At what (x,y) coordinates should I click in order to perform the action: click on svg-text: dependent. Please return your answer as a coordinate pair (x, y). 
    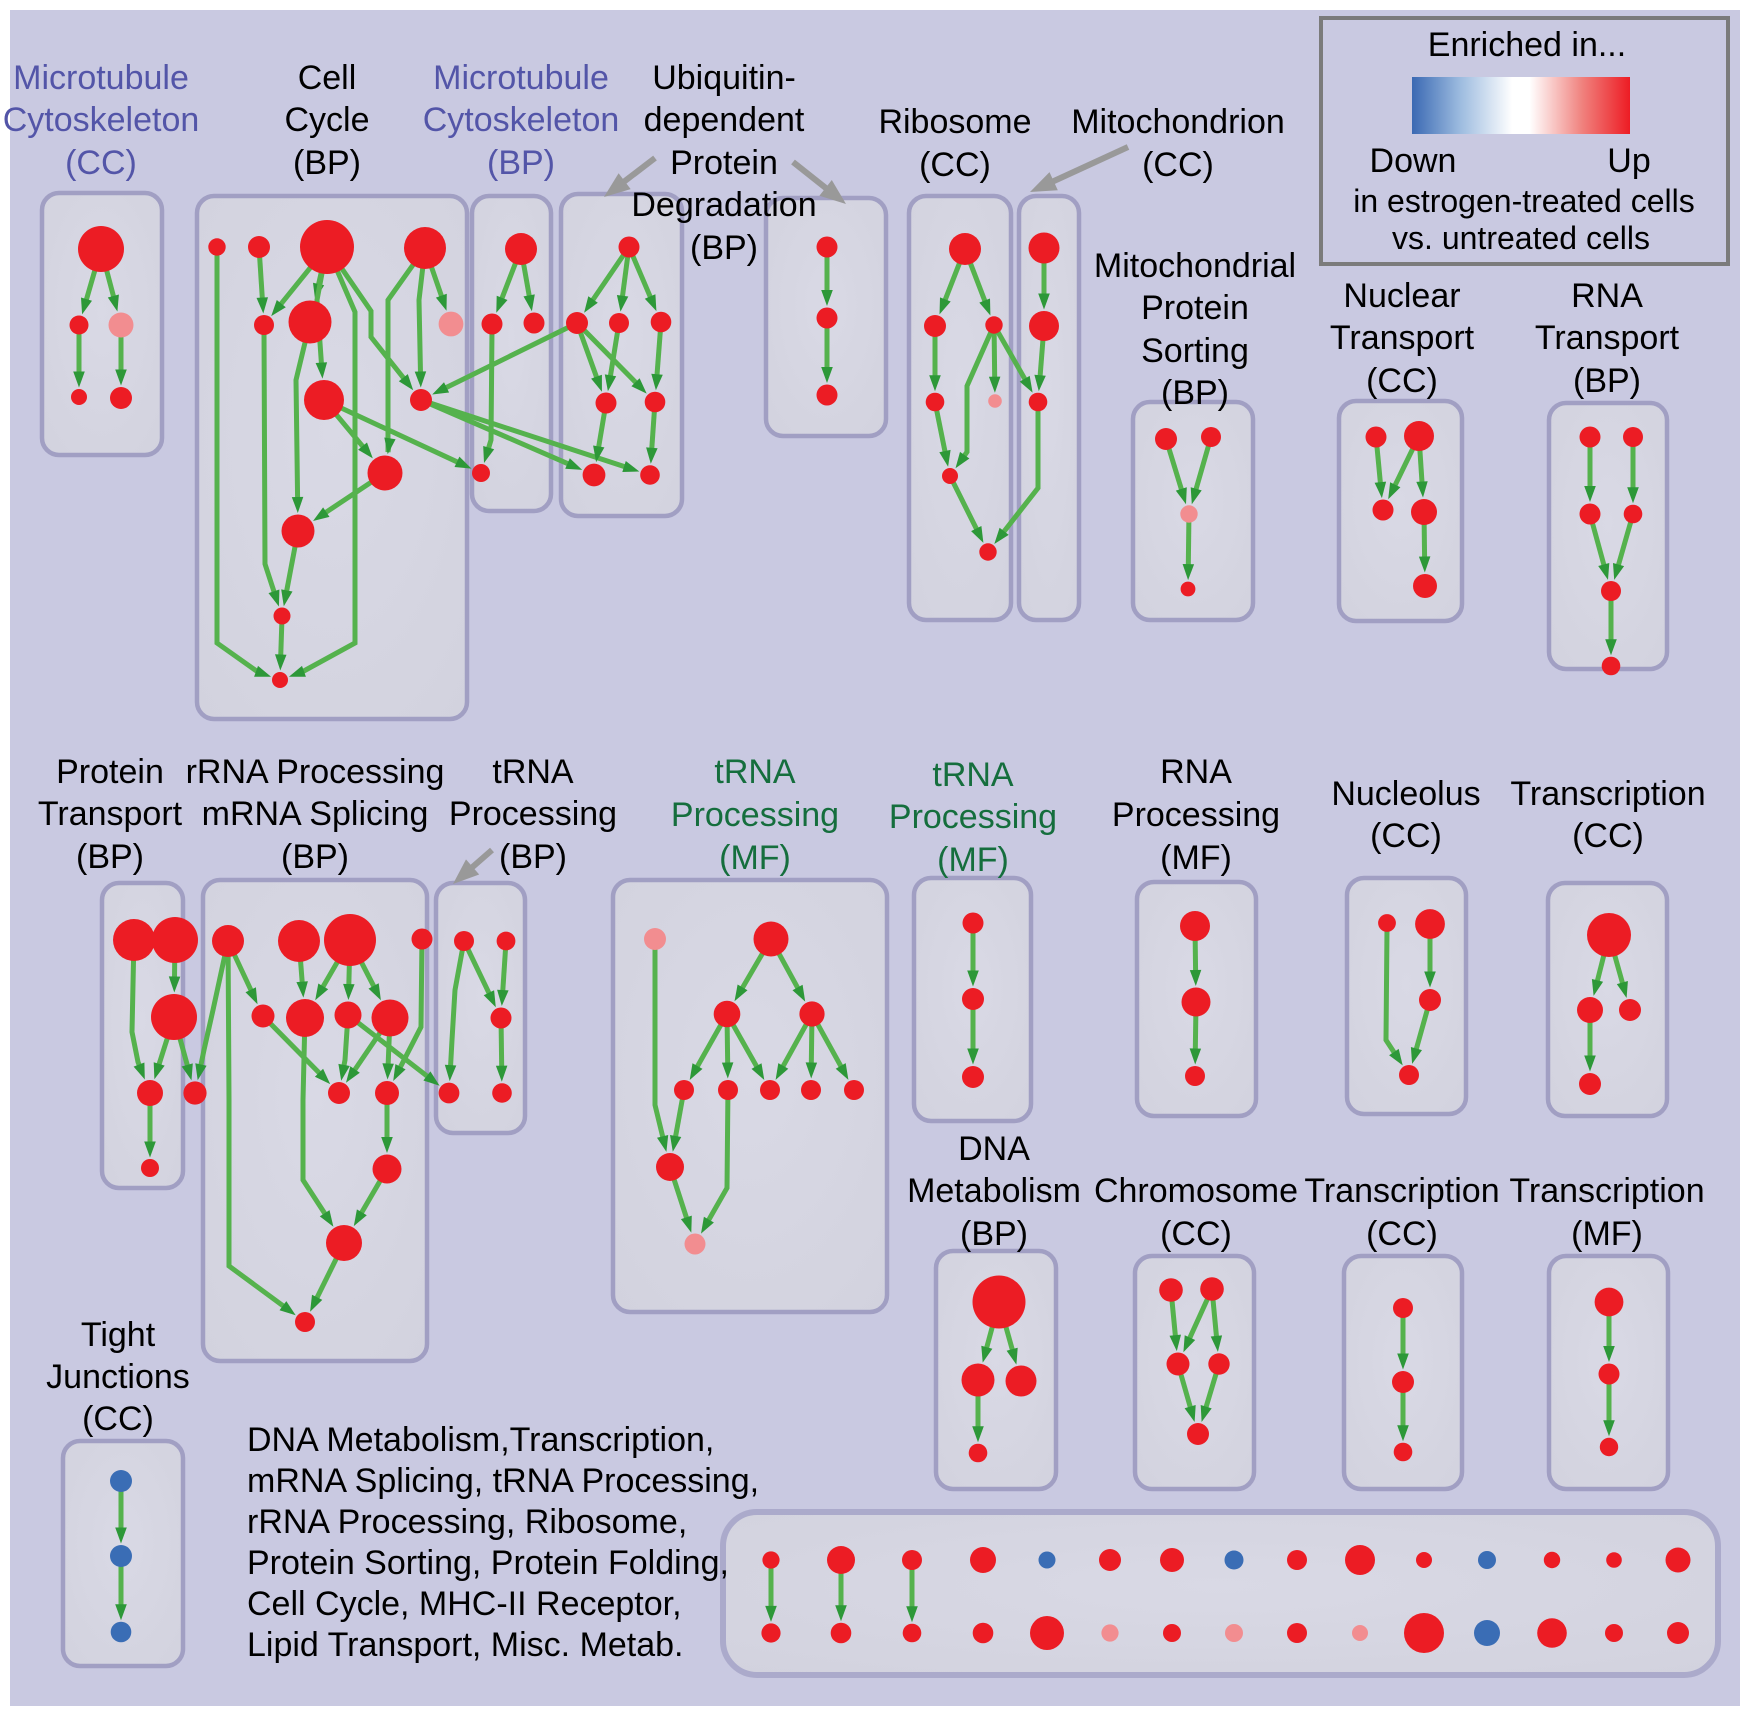
    Looking at the image, I should click on (724, 120).